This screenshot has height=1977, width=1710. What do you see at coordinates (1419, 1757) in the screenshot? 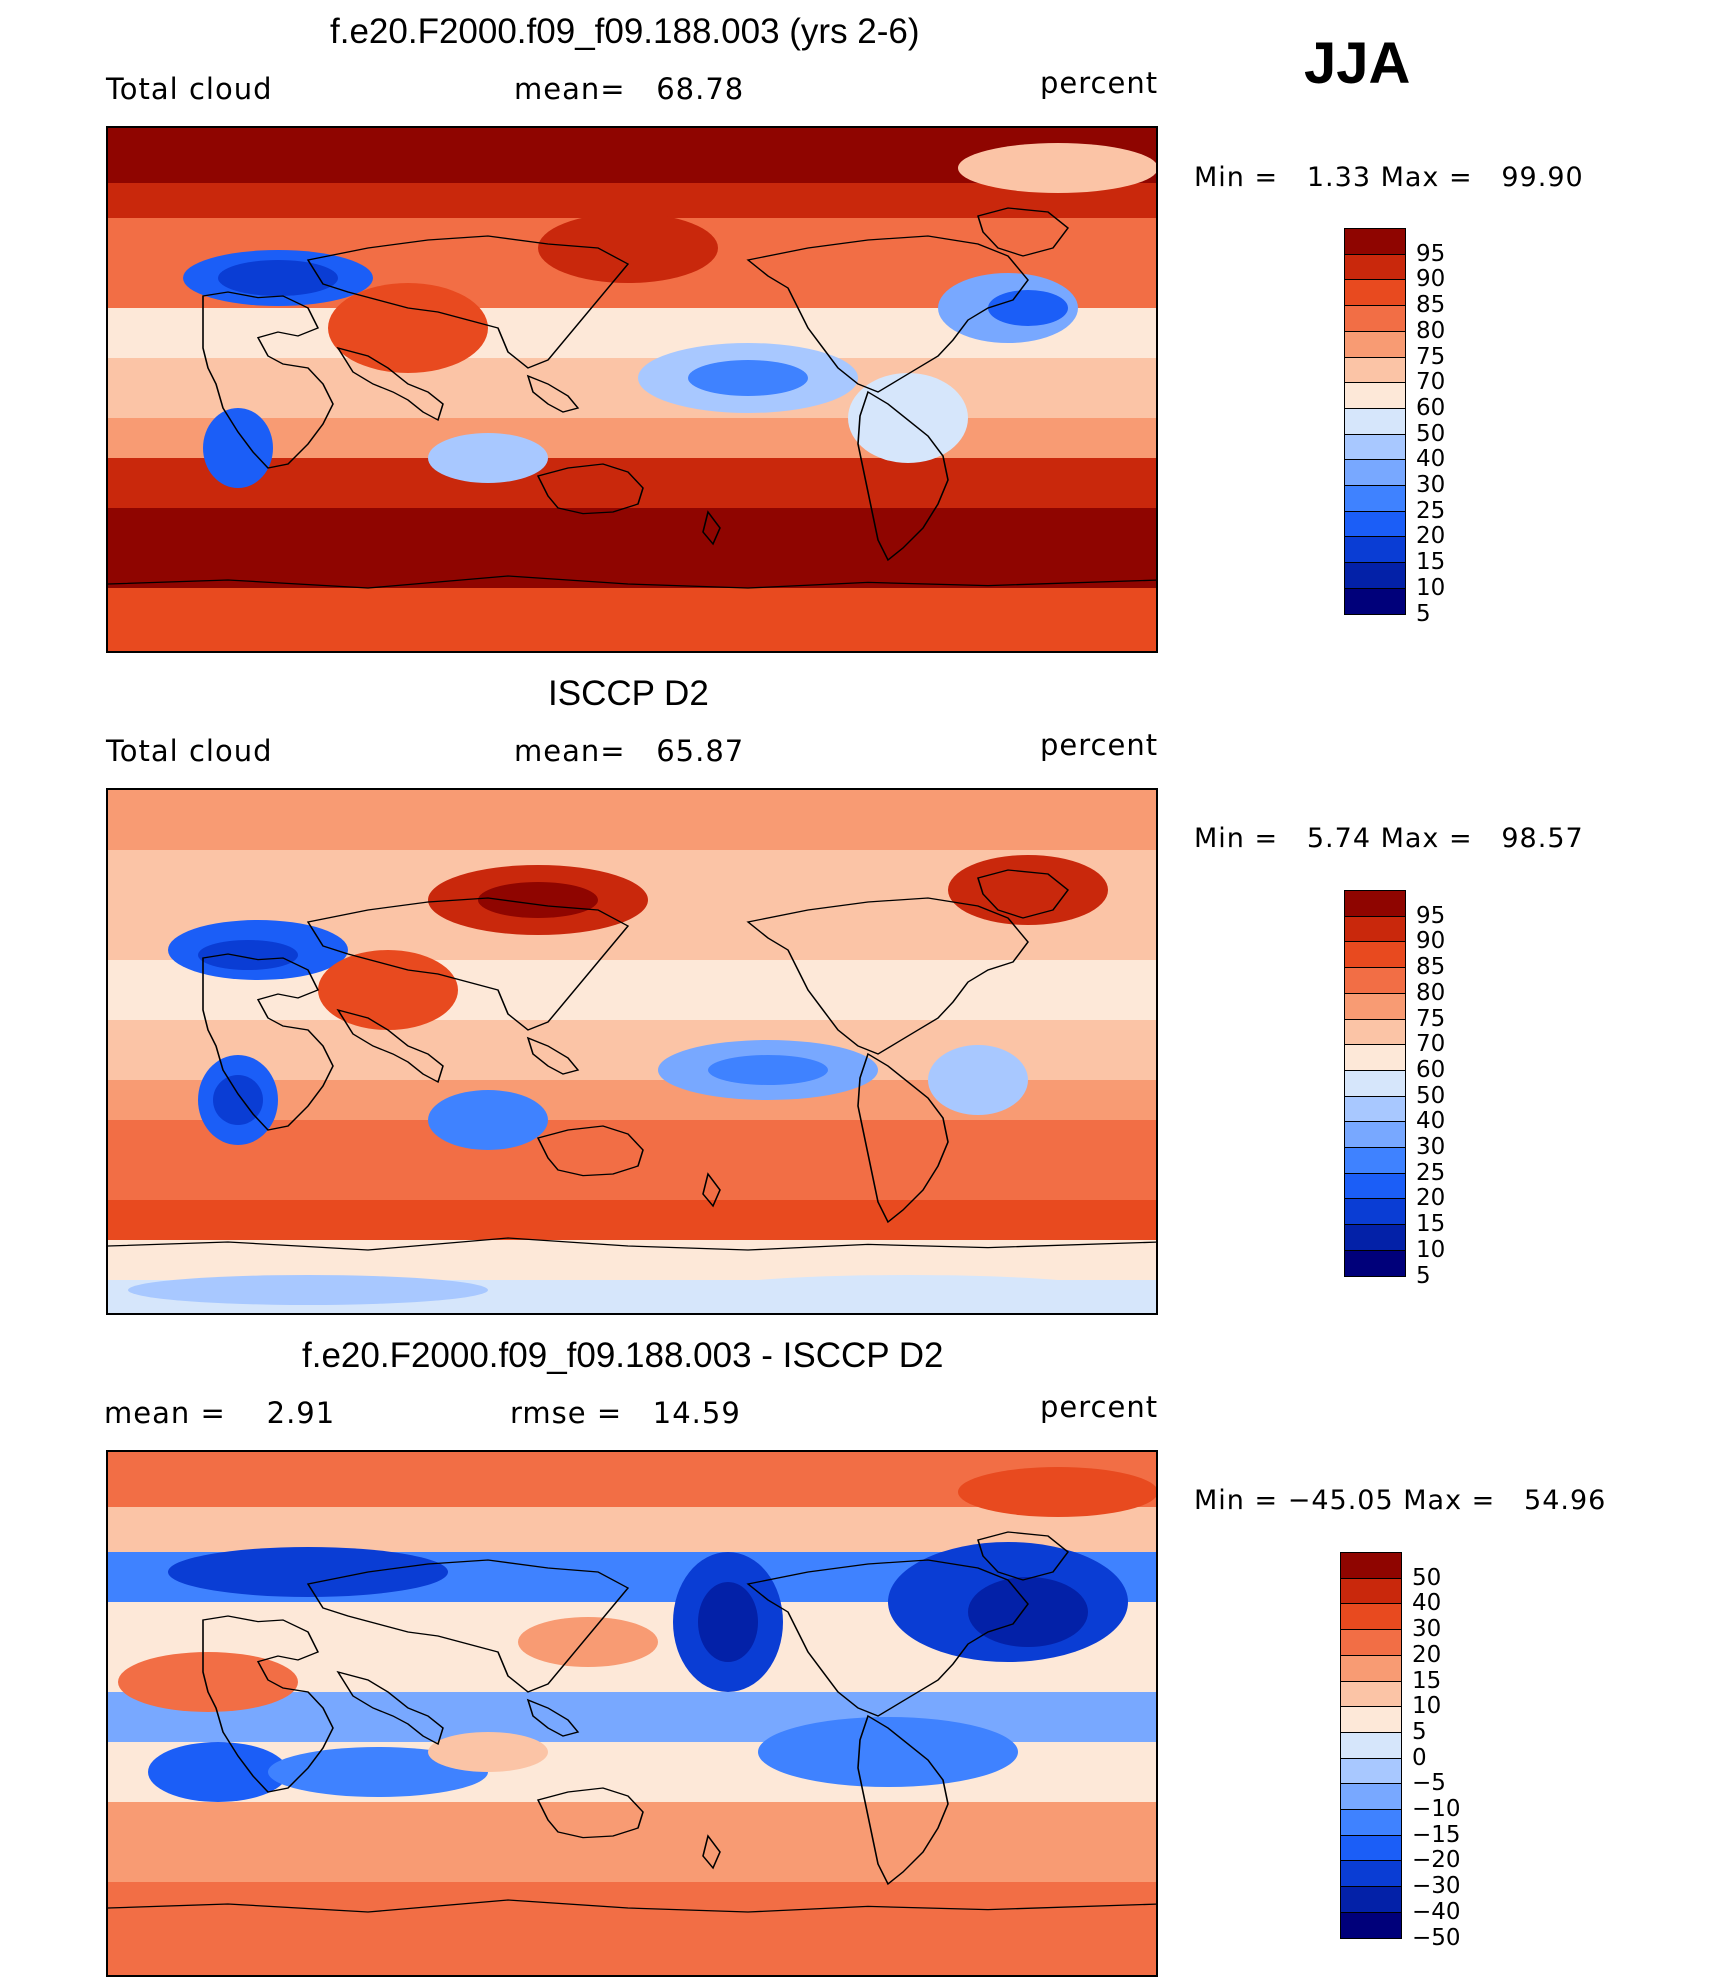
I see `colorbar-label: 0` at bounding box center [1419, 1757].